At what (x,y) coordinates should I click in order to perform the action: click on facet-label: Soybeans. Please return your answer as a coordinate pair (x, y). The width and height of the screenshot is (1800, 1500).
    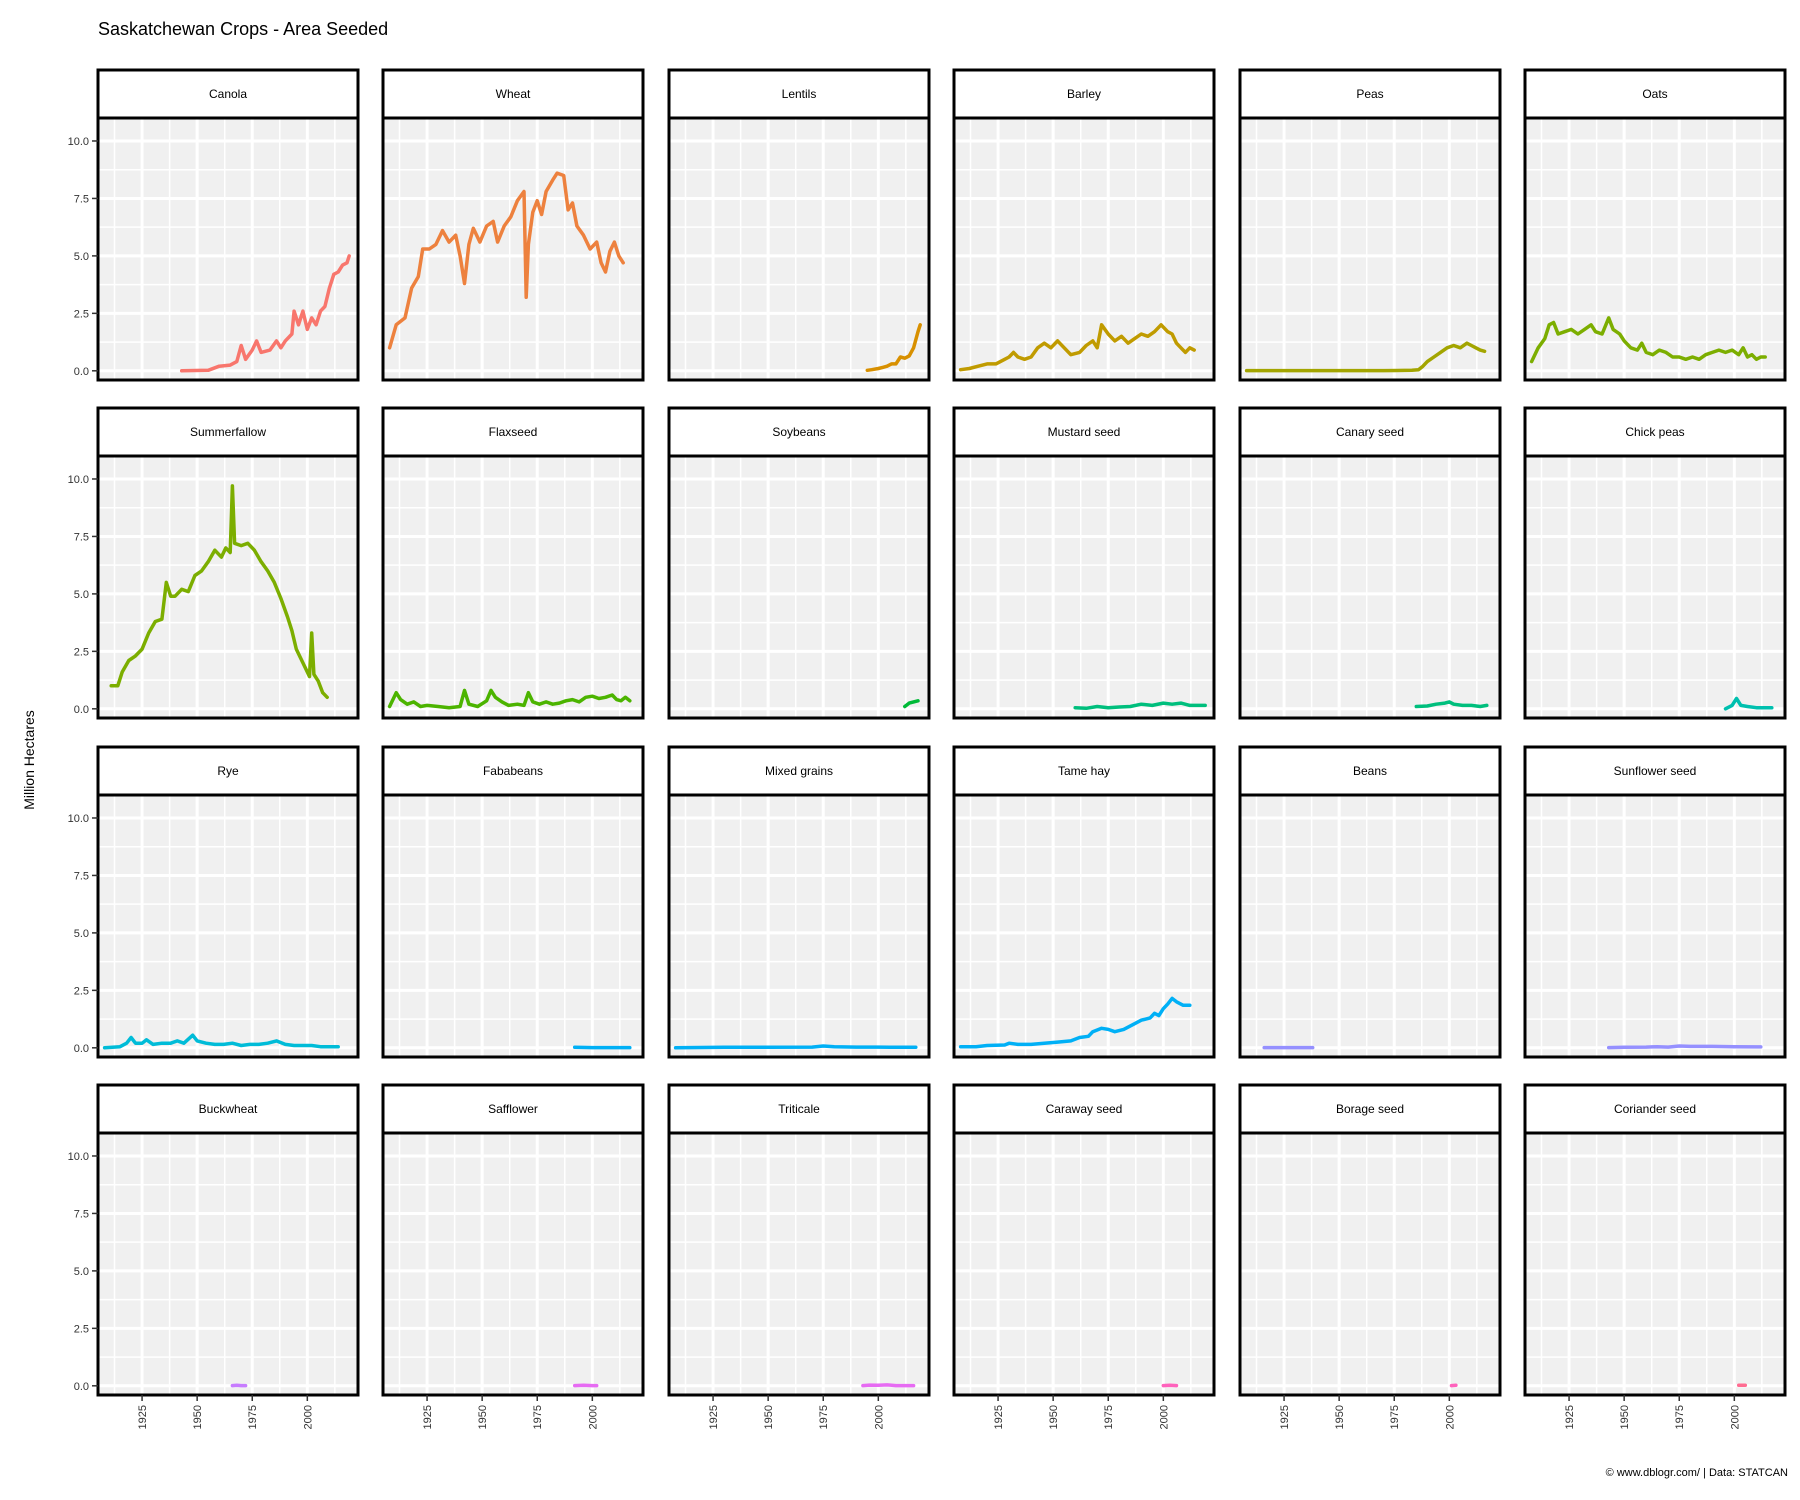
    Looking at the image, I should click on (798, 432).